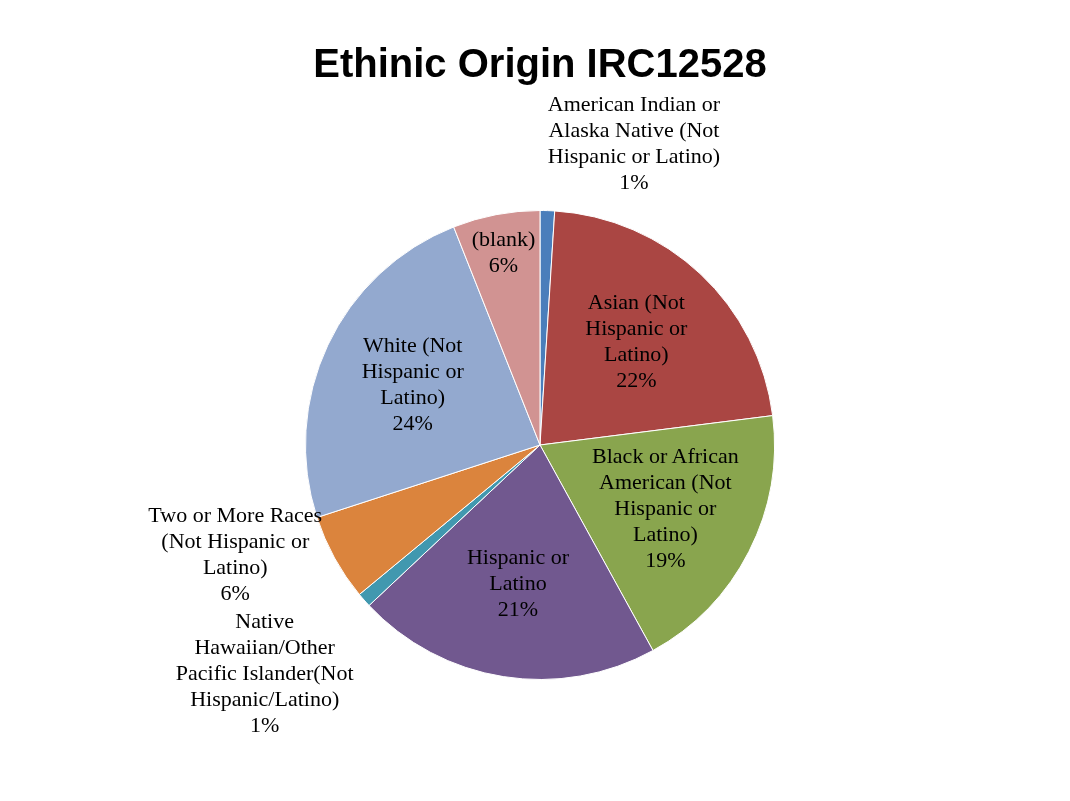 This screenshot has height=801, width=1070. Describe the element at coordinates (503, 239) in the screenshot. I see `slice-label: (blank)` at that location.